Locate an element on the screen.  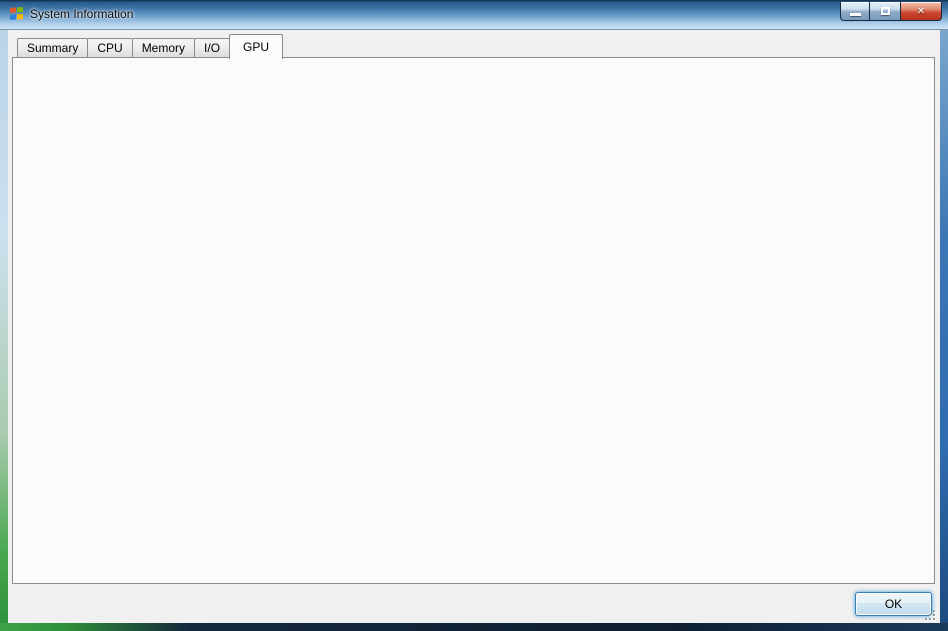
tab-strip: Summary CPU Memory I/O GPU is located at coordinates (150, 46).